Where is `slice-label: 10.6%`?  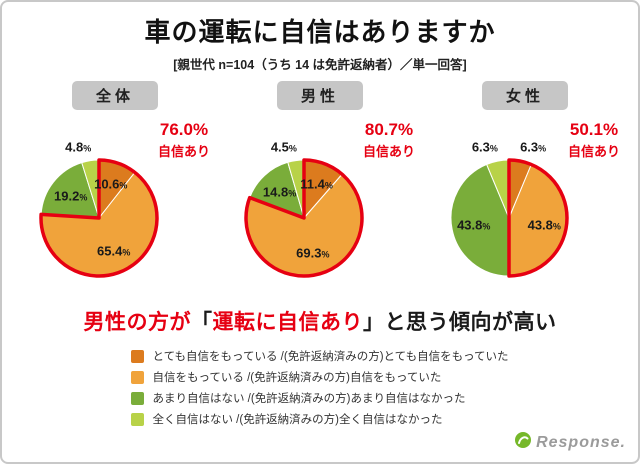 slice-label: 10.6% is located at coordinates (111, 184).